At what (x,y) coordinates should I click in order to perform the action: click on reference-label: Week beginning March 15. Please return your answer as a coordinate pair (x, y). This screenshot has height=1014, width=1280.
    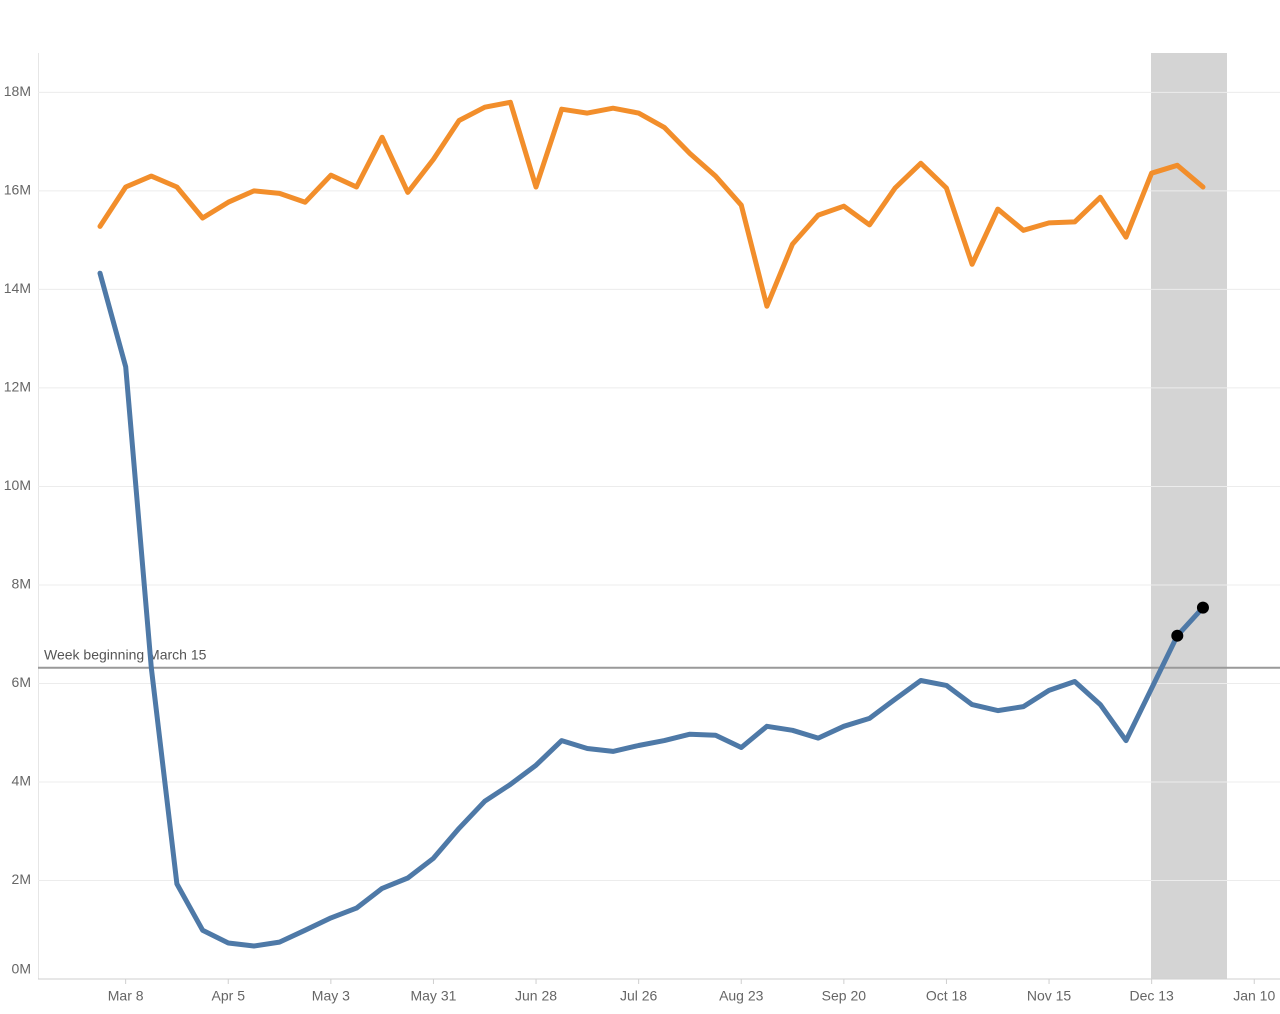
    Looking at the image, I should click on (125, 654).